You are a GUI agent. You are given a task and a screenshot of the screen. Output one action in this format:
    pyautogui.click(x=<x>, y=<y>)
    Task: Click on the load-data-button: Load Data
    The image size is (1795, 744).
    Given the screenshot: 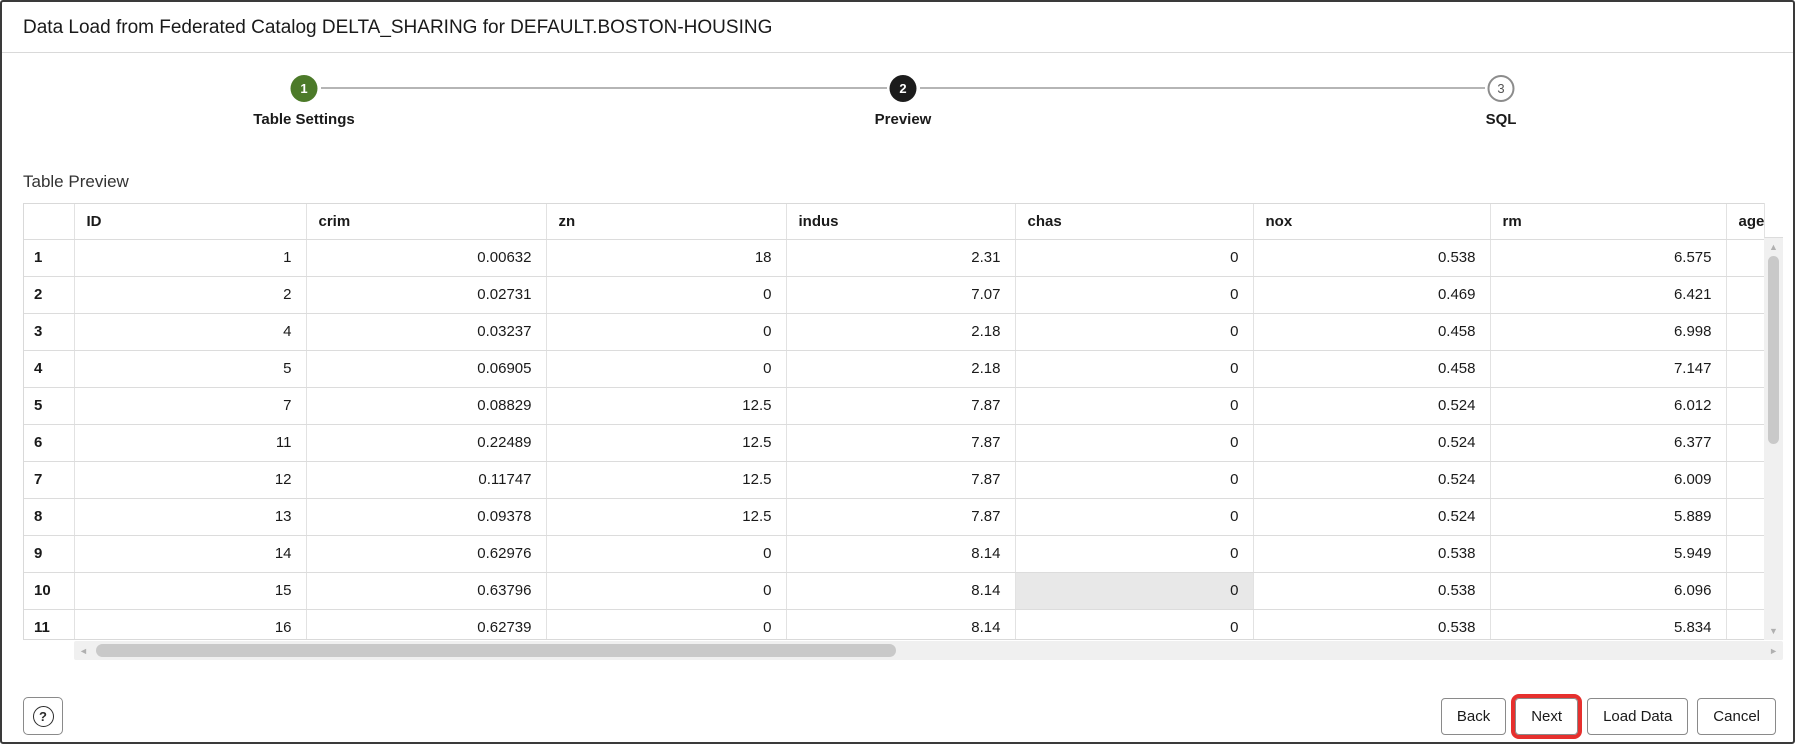 What is the action you would take?
    pyautogui.click(x=1638, y=716)
    